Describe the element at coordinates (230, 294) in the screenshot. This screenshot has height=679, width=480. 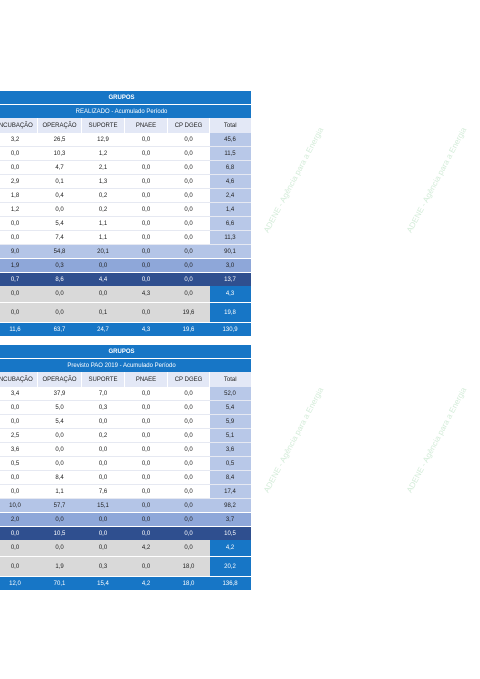
I see `total-cell: 4,3` at that location.